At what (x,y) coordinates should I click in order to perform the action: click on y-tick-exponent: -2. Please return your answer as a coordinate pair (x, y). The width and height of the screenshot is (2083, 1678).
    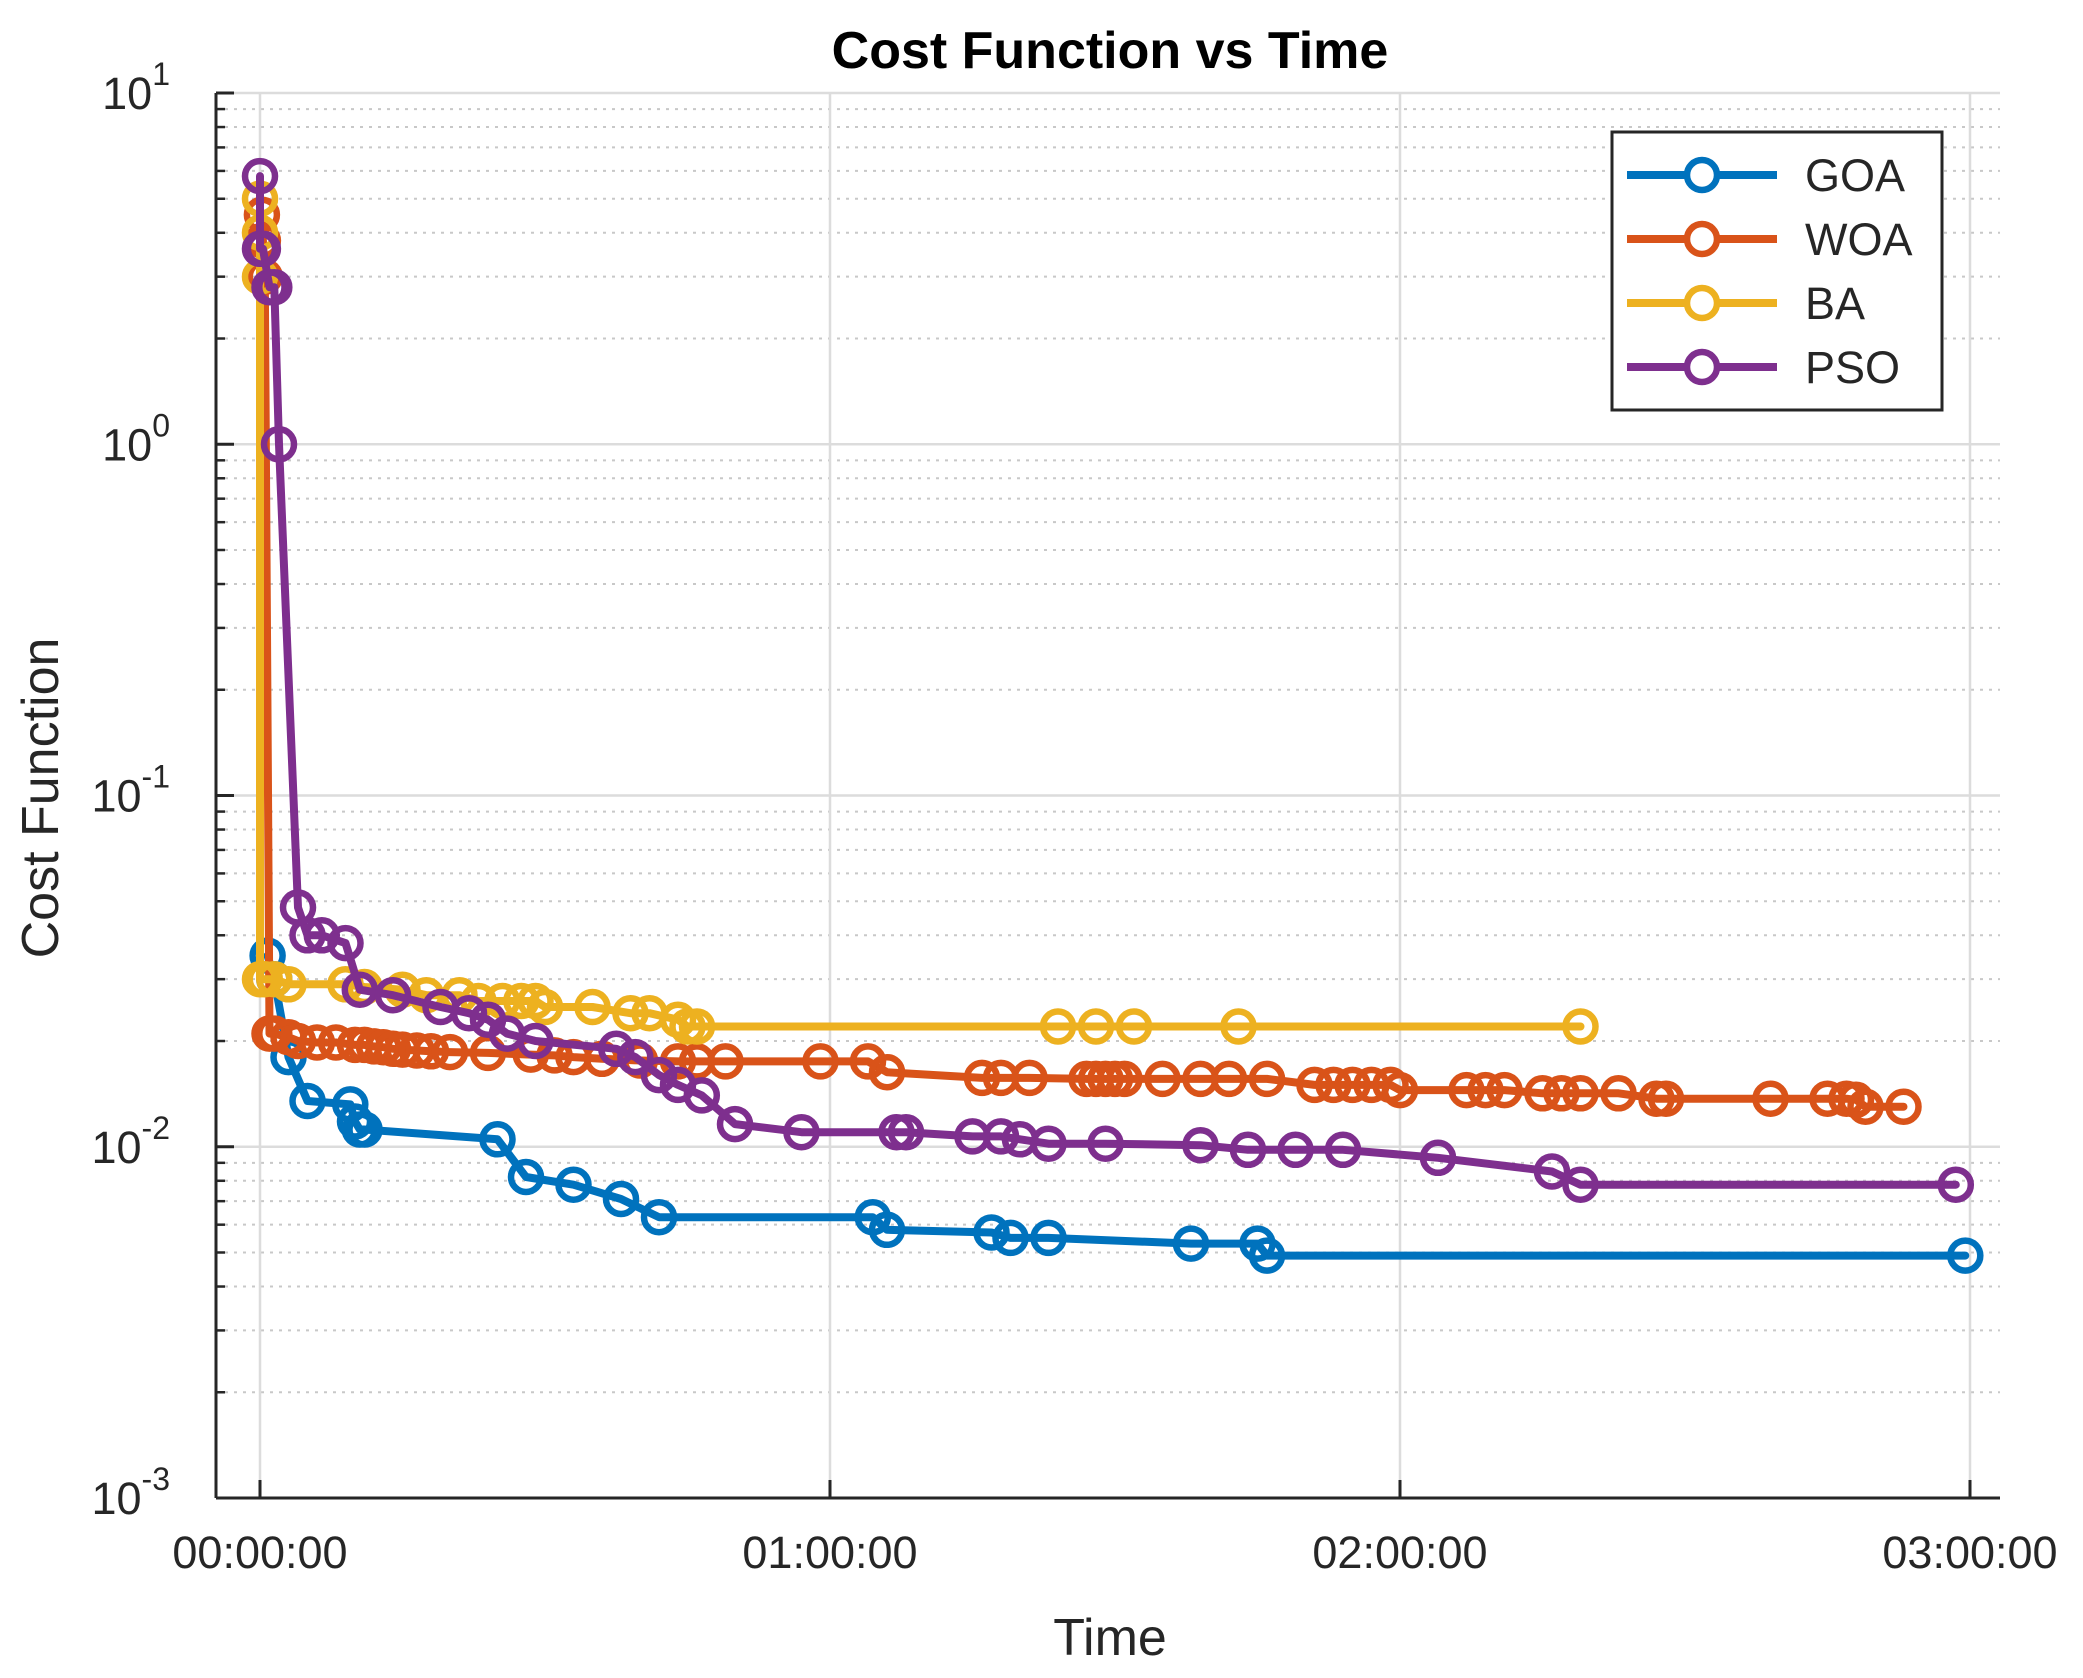
    Looking at the image, I should click on (156, 1128).